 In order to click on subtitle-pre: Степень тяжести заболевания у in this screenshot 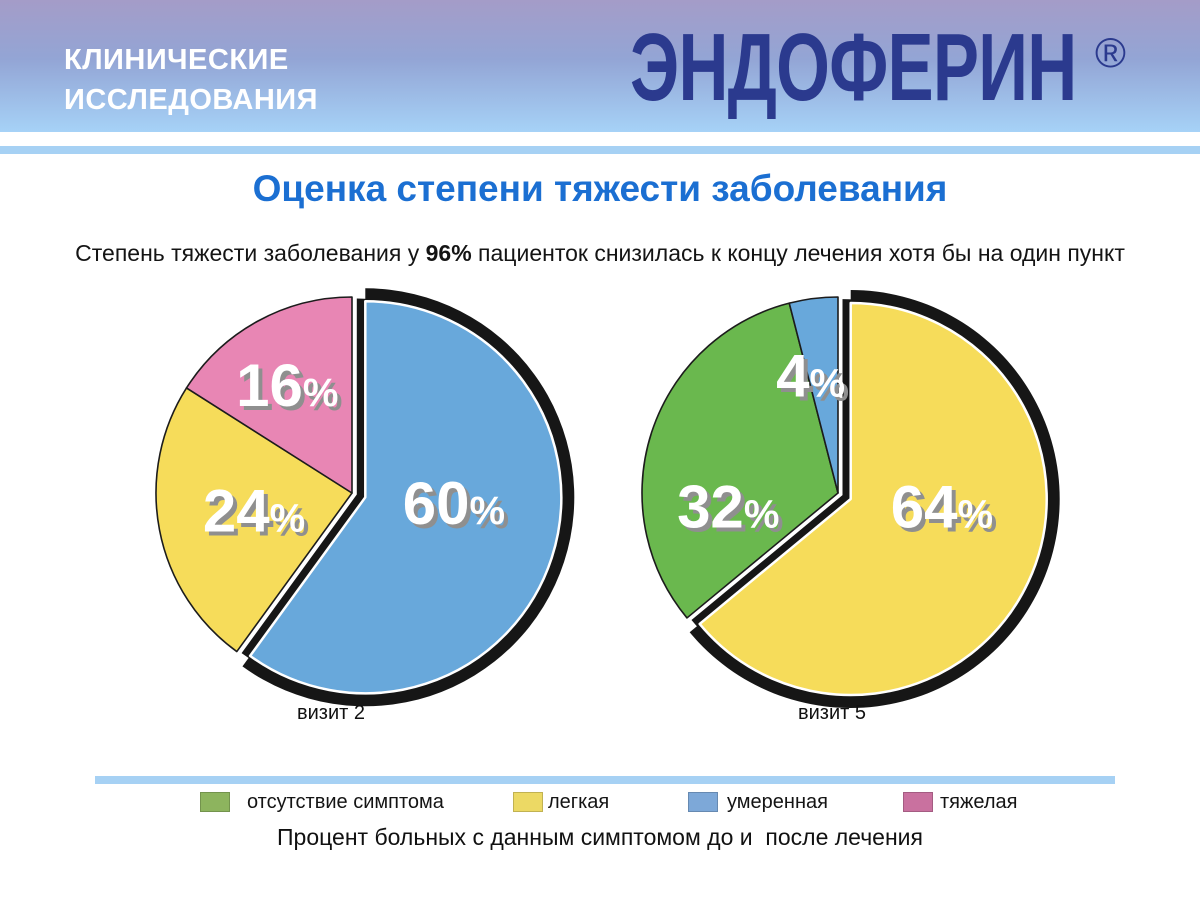, I will do `click(250, 253)`.